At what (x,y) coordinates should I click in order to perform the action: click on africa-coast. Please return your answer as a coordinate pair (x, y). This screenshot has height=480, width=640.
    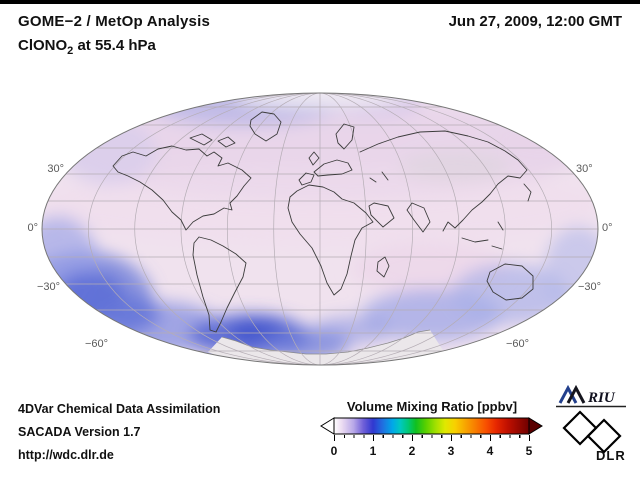
    Looking at the image, I should click on (330, 240).